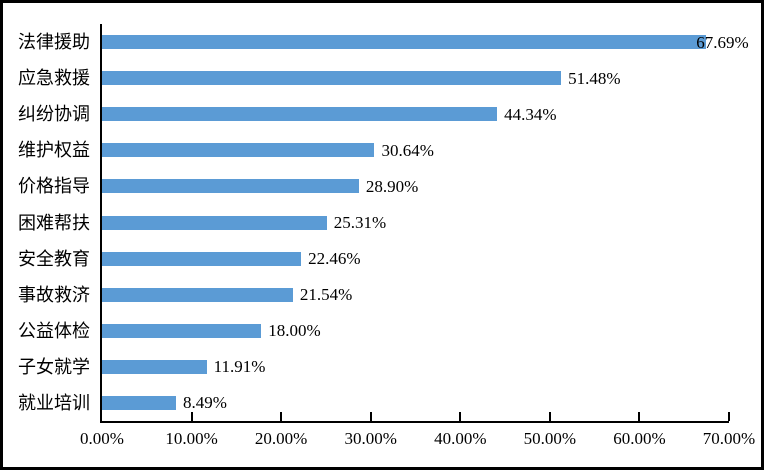 Image resolution: width=764 pixels, height=470 pixels. I want to click on bar-track: 28.90%, so click(413, 186).